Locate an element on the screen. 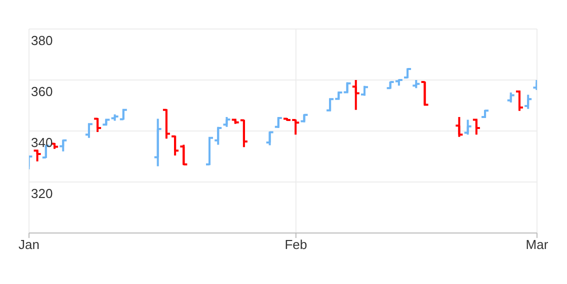 This screenshot has width=567, height=284. y-tick-label: 340 is located at coordinates (42, 142).